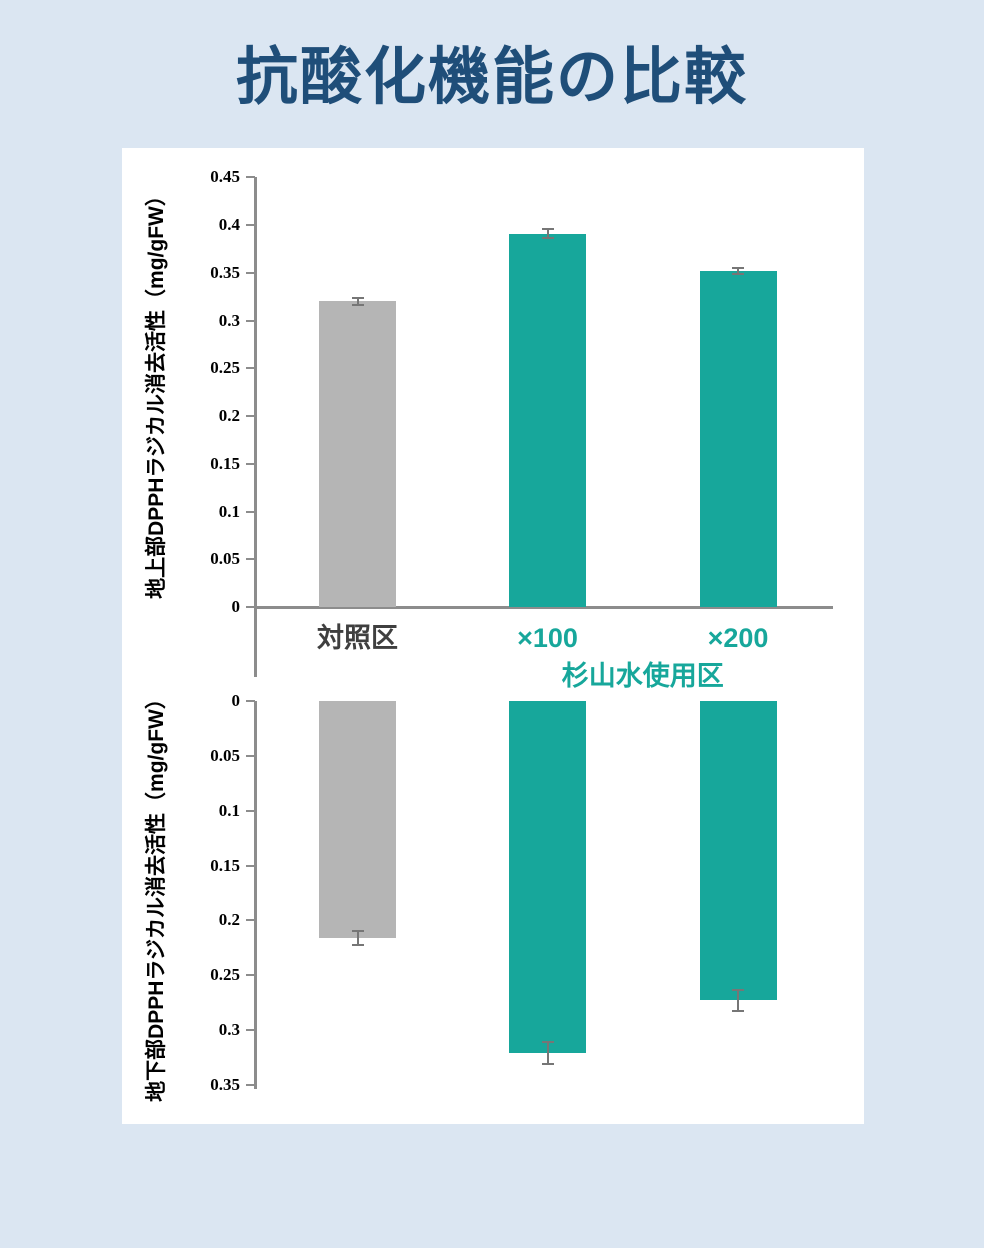  Describe the element at coordinates (357, 638) in the screenshot. I see `category-label: 対照区` at that location.